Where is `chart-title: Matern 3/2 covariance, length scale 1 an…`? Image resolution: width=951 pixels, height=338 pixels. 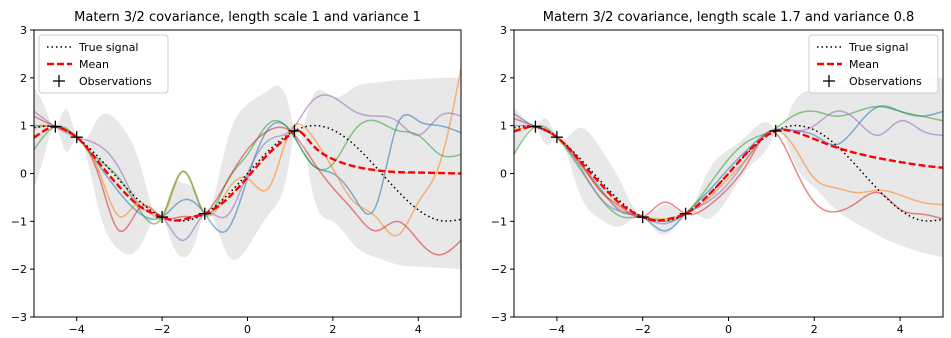
chart-title: Matern 3/2 covariance, length scale 1 an… is located at coordinates (247, 17).